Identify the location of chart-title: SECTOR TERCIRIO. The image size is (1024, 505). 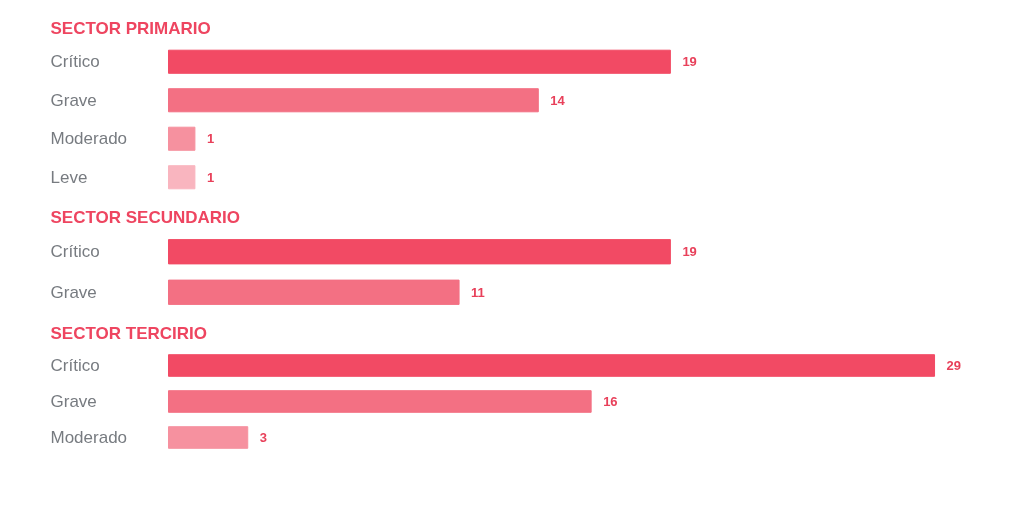
(128, 333).